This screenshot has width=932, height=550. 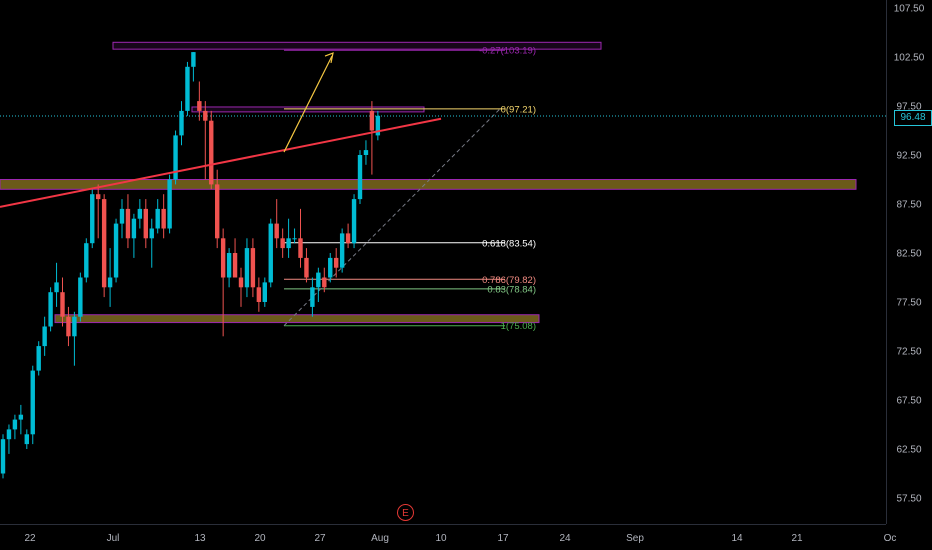 What do you see at coordinates (380, 538) in the screenshot?
I see `x-tick-label: Aug` at bounding box center [380, 538].